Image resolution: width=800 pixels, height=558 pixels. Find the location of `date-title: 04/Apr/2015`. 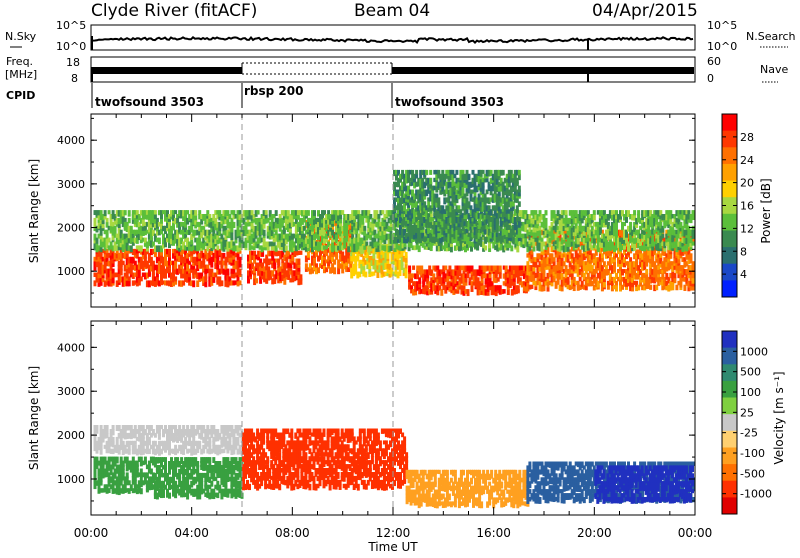

date-title: 04/Apr/2015 is located at coordinates (645, 11).